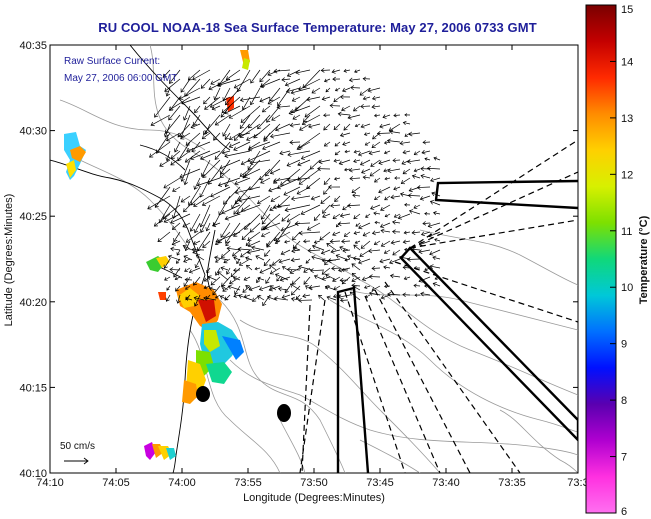  I want to click on y-axis-label: Latitude (Degrees:Minutes), so click(9, 260).